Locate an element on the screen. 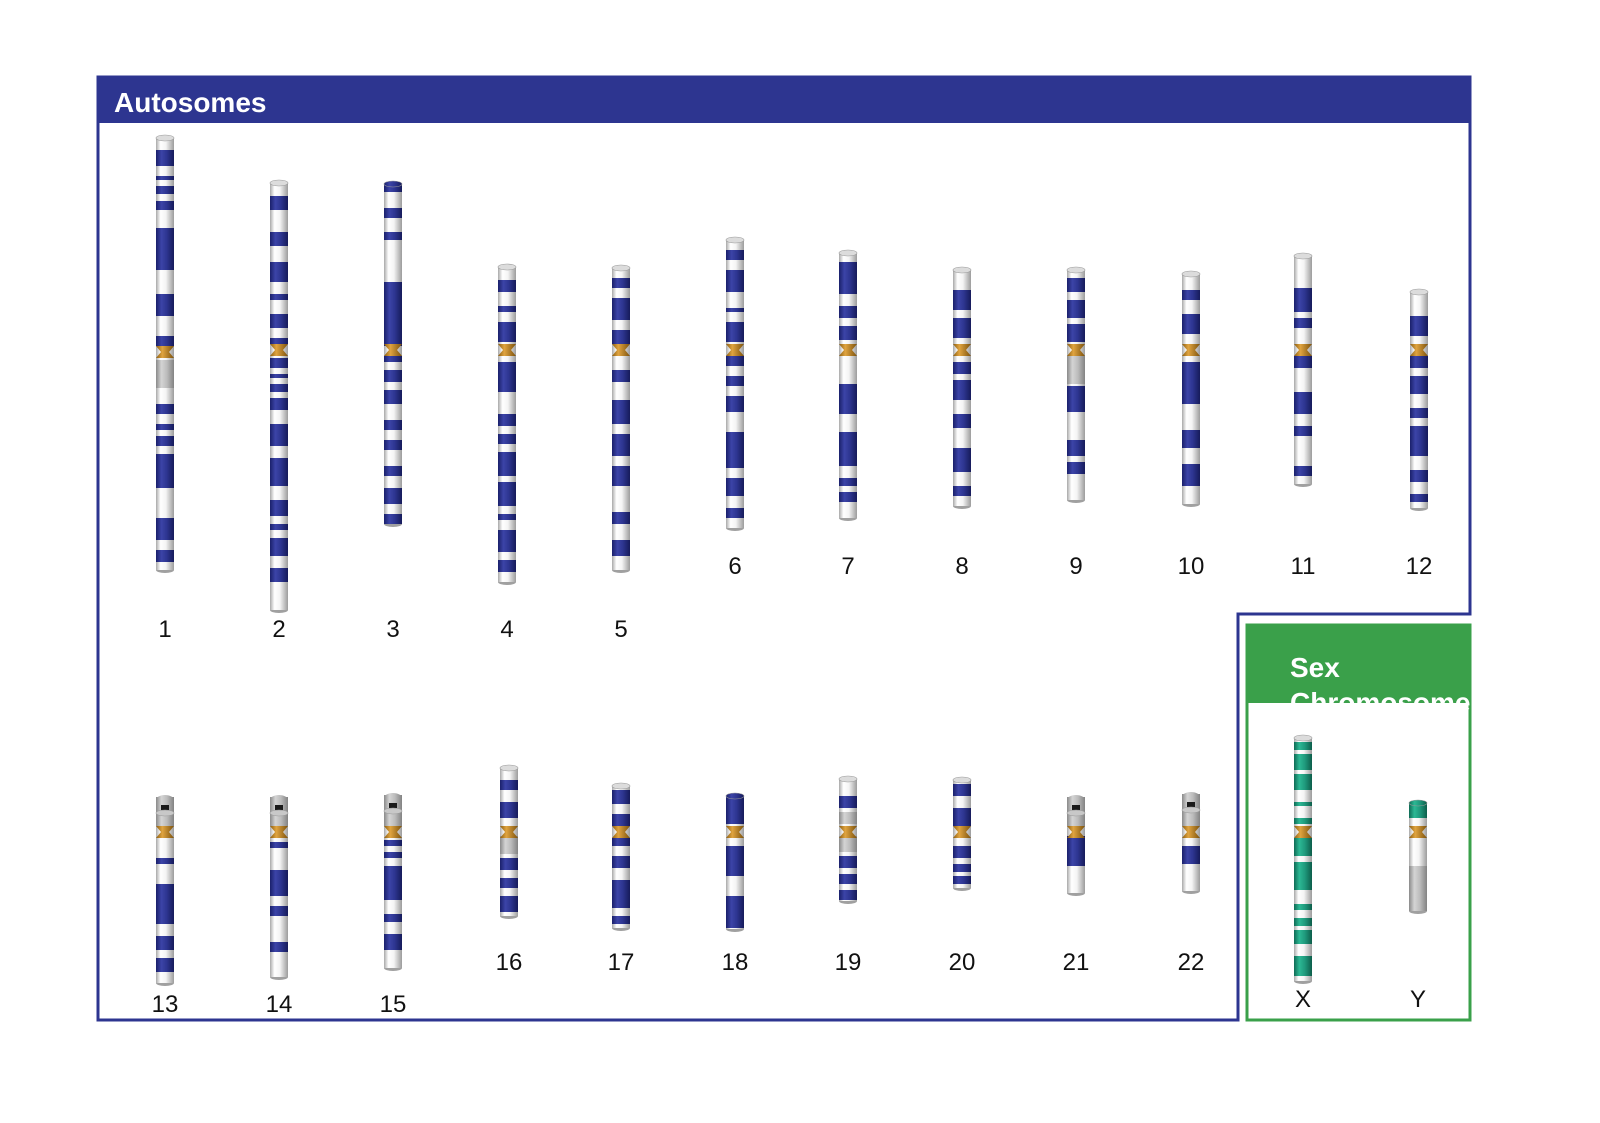 This screenshot has width=1600, height=1123. sex-chromosomes-header-bar is located at coordinates (1358, 664).